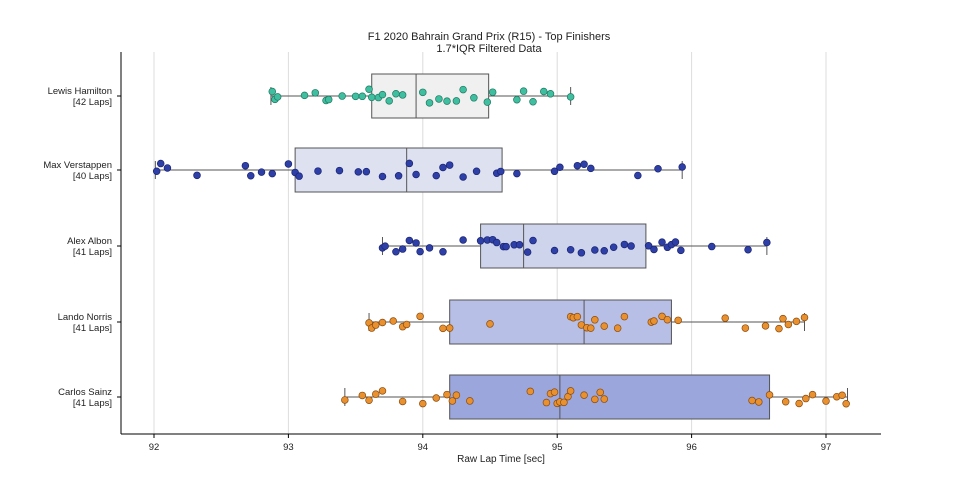  I want to click on boxplot-carlos-sainz, so click(595, 397).